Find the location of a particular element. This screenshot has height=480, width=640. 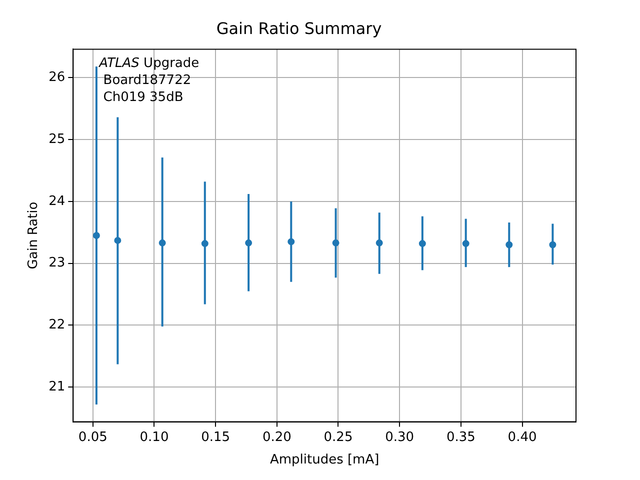

y-tick-label: 26 is located at coordinates (57, 78).